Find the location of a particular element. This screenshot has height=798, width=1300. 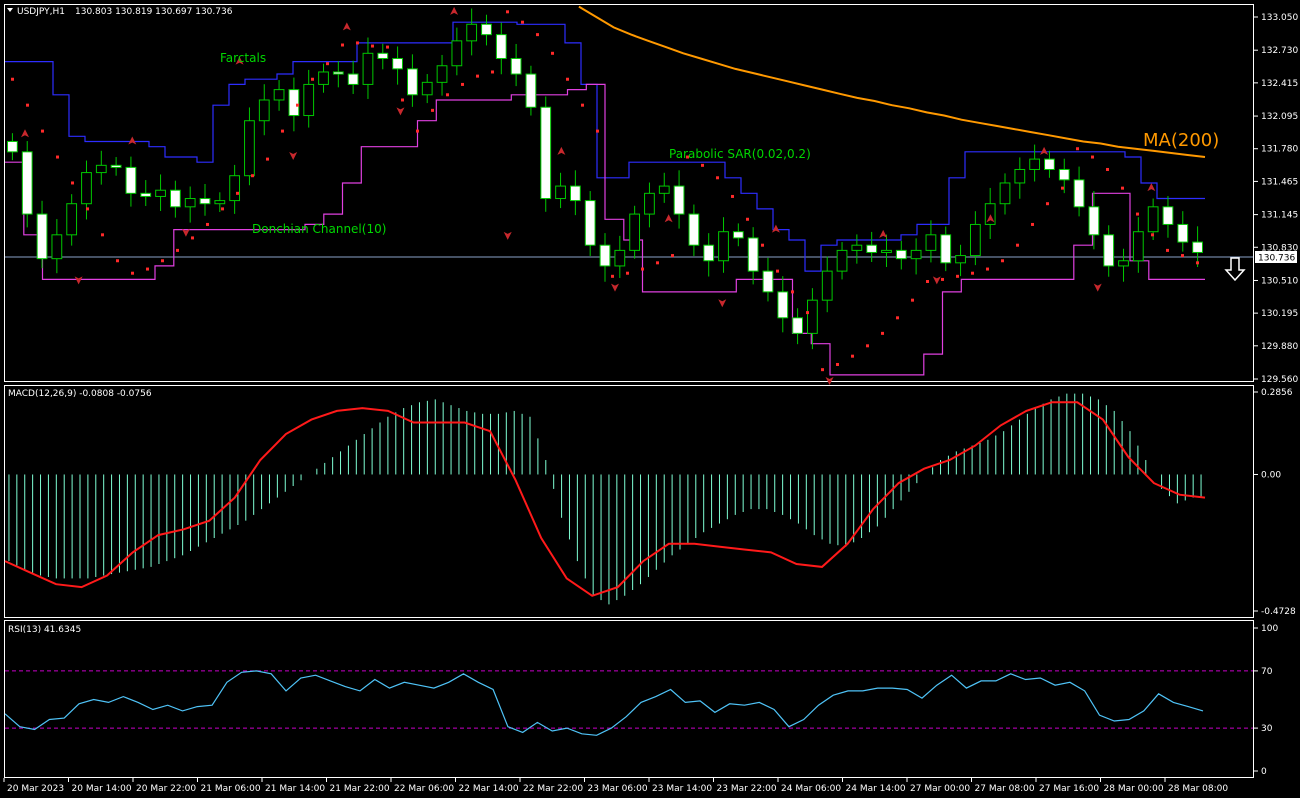

time-tick-label: 21 Mar 14:00 is located at coordinates (295, 789).